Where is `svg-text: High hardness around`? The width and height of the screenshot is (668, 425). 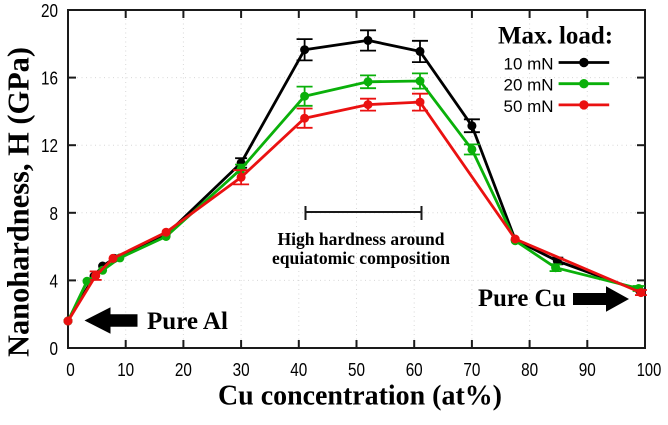 svg-text: High hardness around is located at coordinates (361, 239).